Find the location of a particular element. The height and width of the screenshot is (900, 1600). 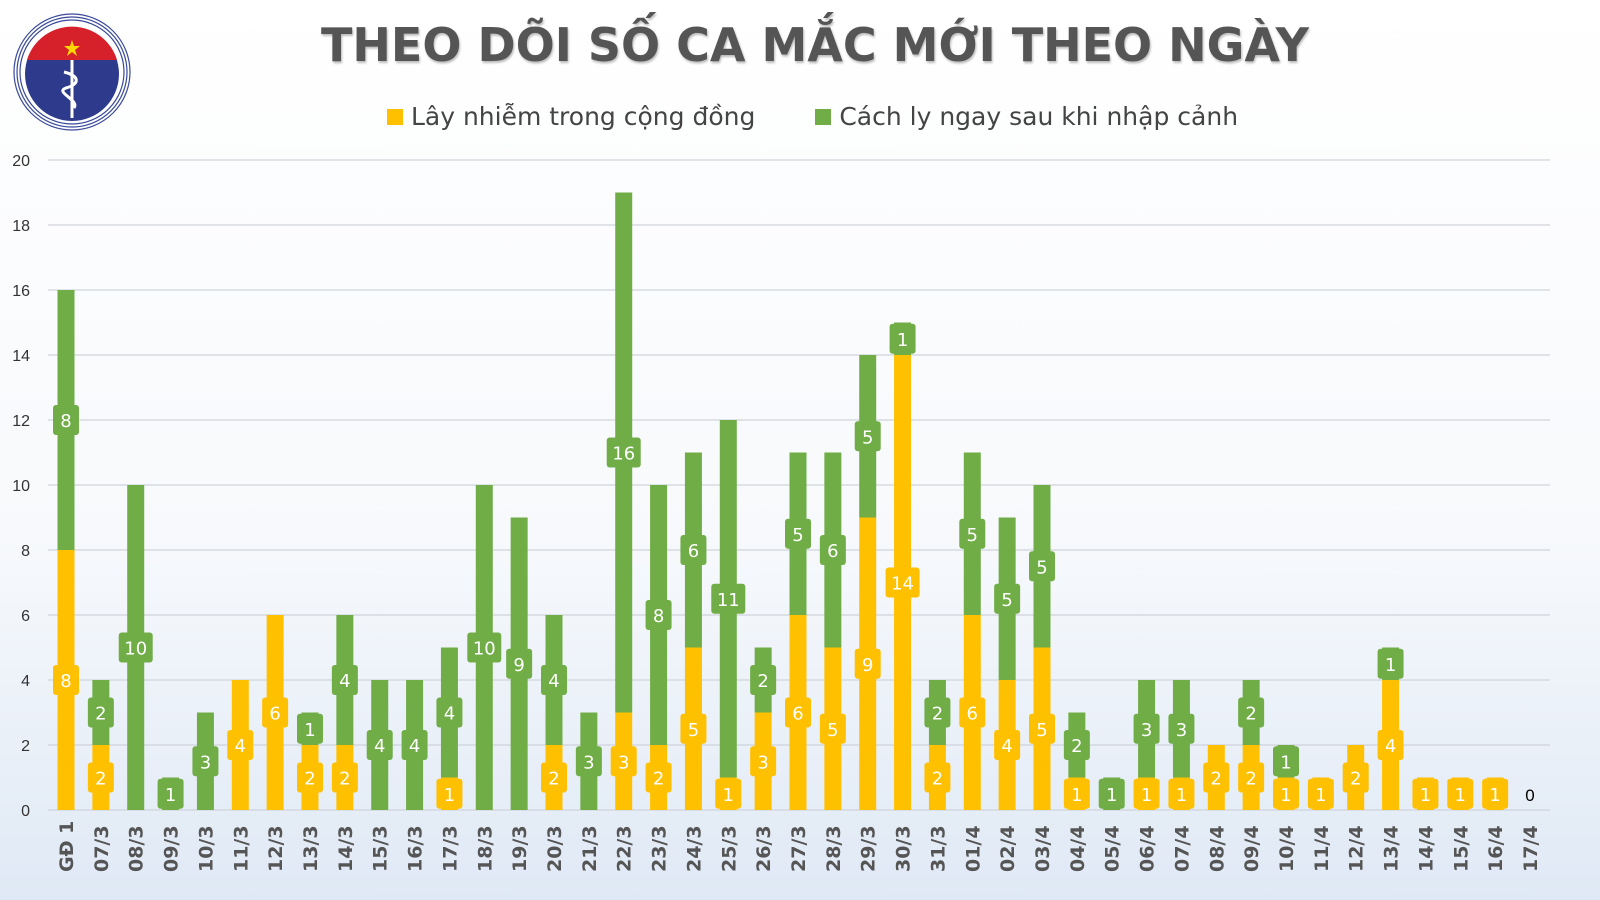

x-tick-label: 20/3 is located at coordinates (555, 848).